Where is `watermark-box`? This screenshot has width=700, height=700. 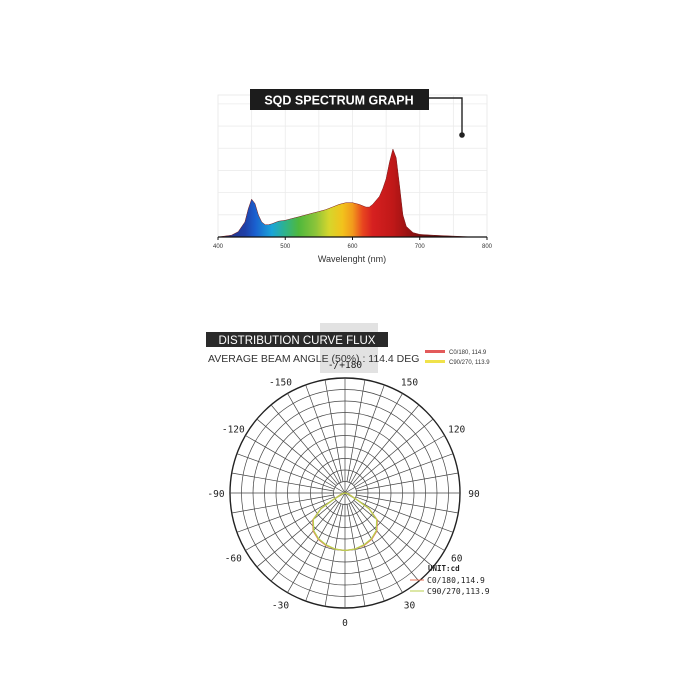
watermark-box is located at coordinates (349, 348).